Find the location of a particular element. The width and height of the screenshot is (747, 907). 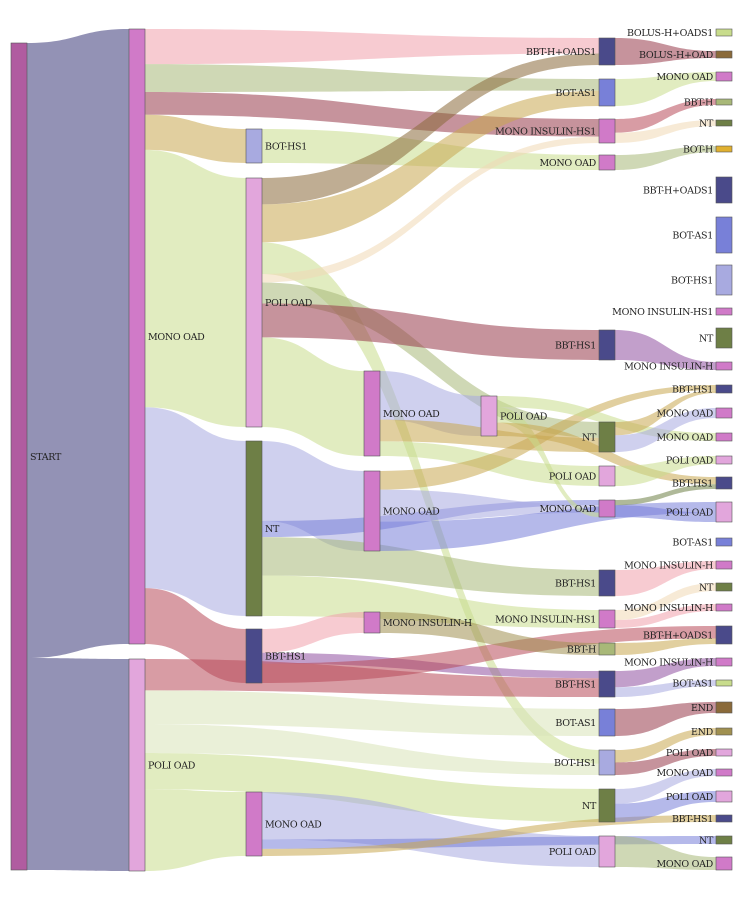

node-f_bolus_oads1 is located at coordinates (724, 32).